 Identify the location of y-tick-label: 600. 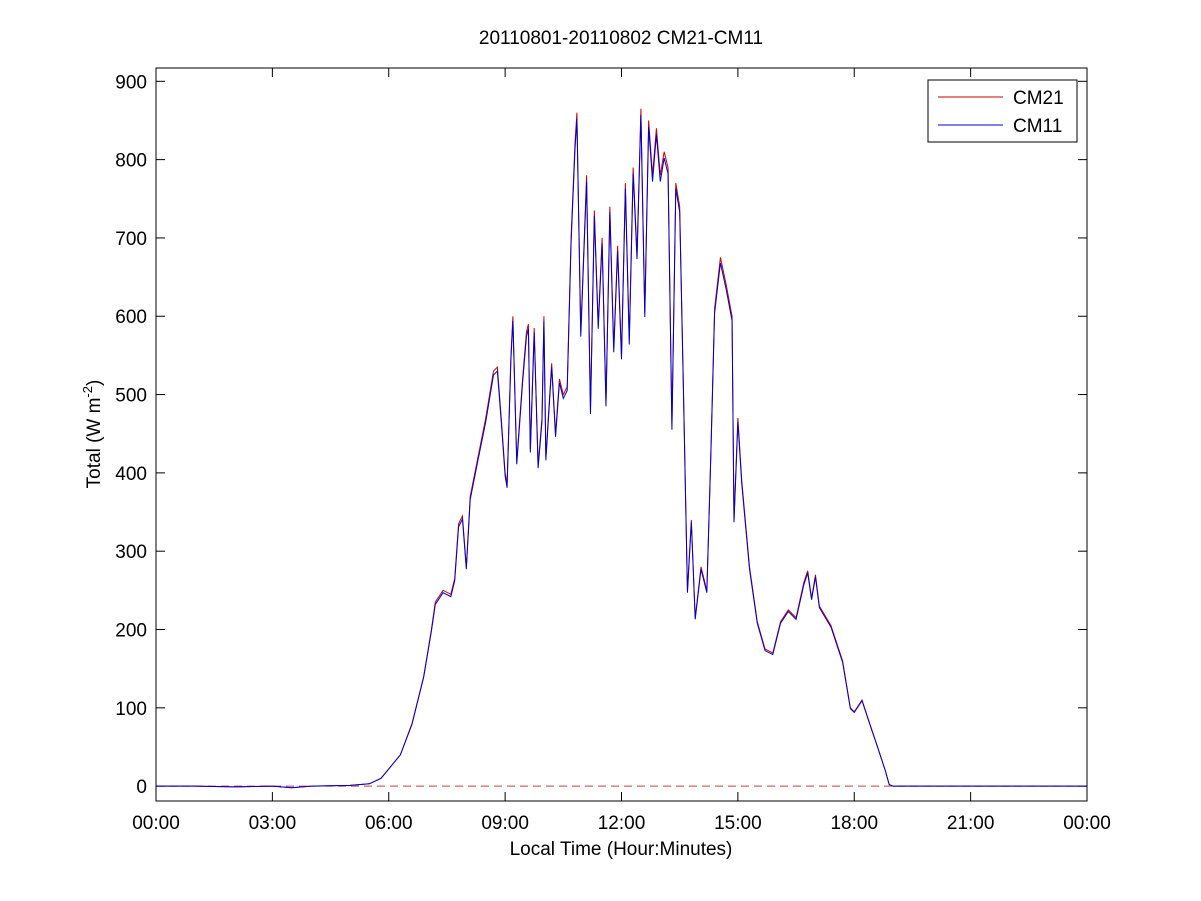
(131, 317).